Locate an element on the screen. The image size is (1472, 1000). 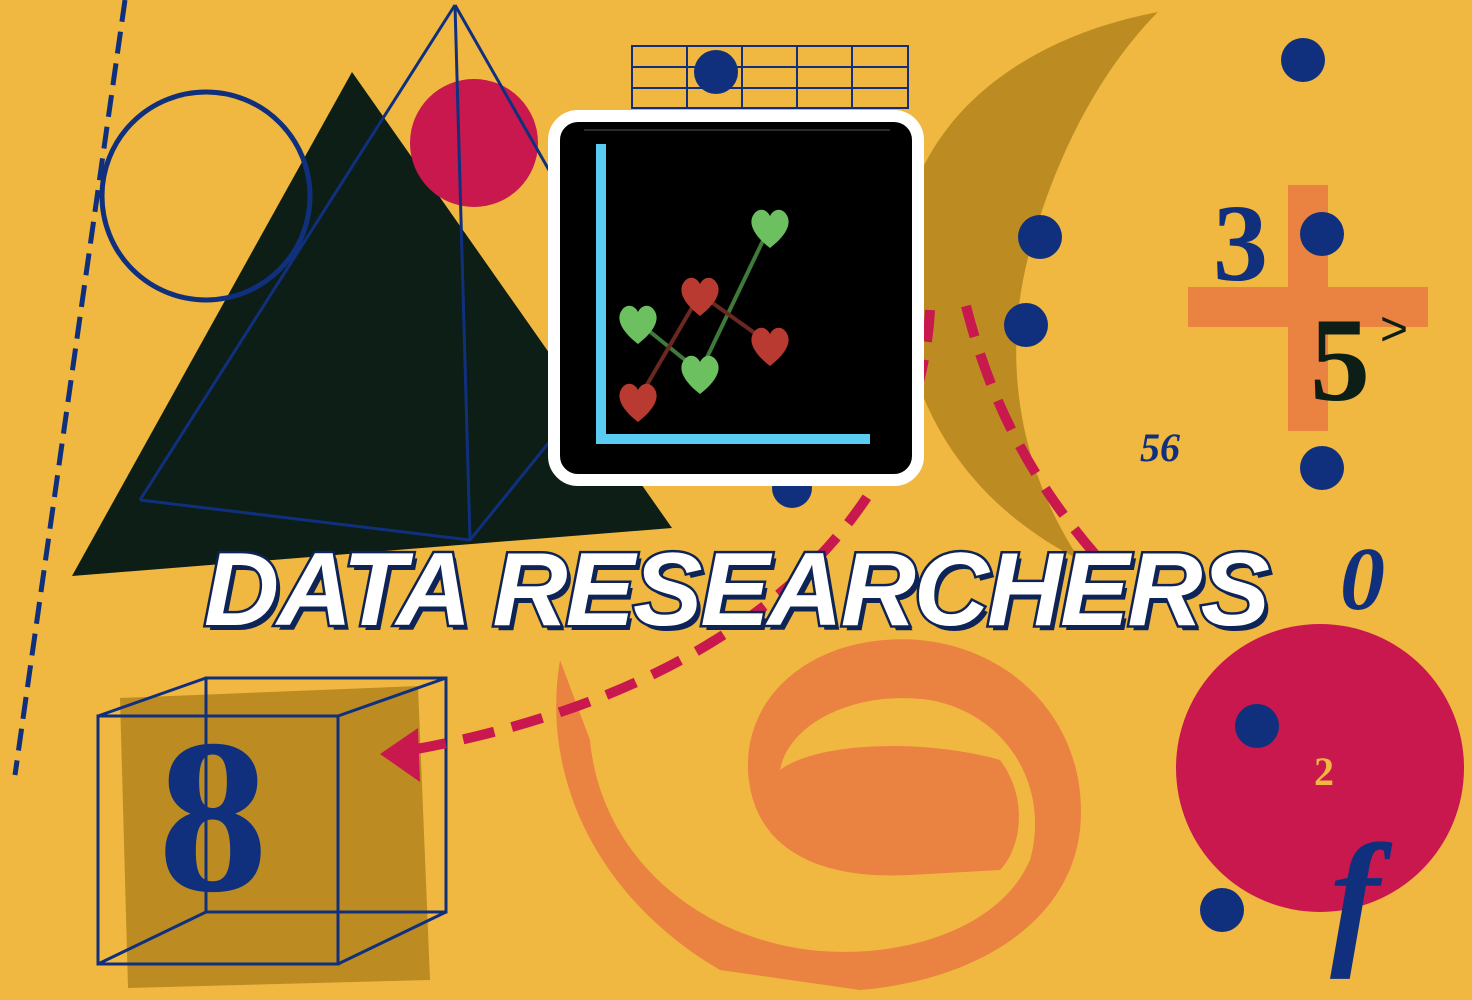
letter-f: f is located at coordinates (1355, 897).